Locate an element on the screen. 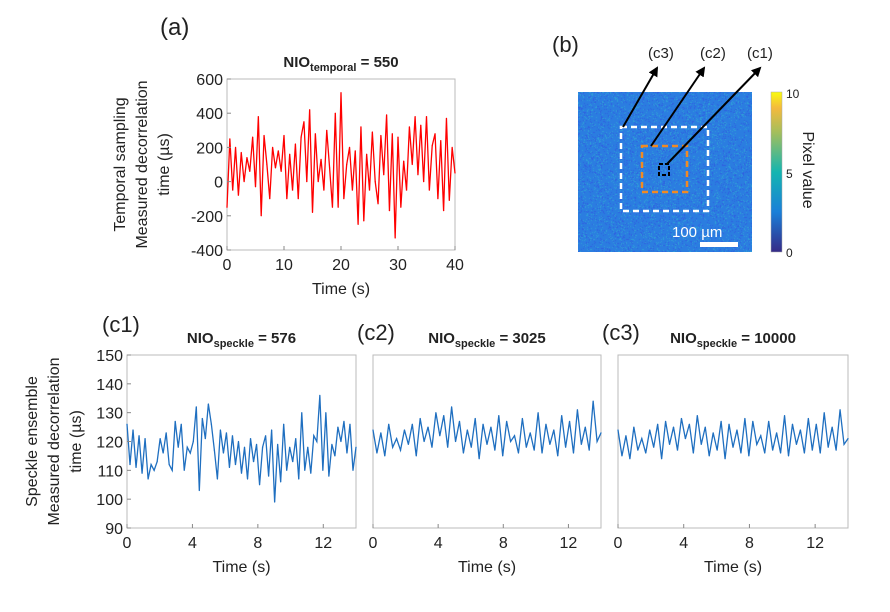 This screenshot has height=612, width=890. y-tick-label: 120 is located at coordinates (109, 443).